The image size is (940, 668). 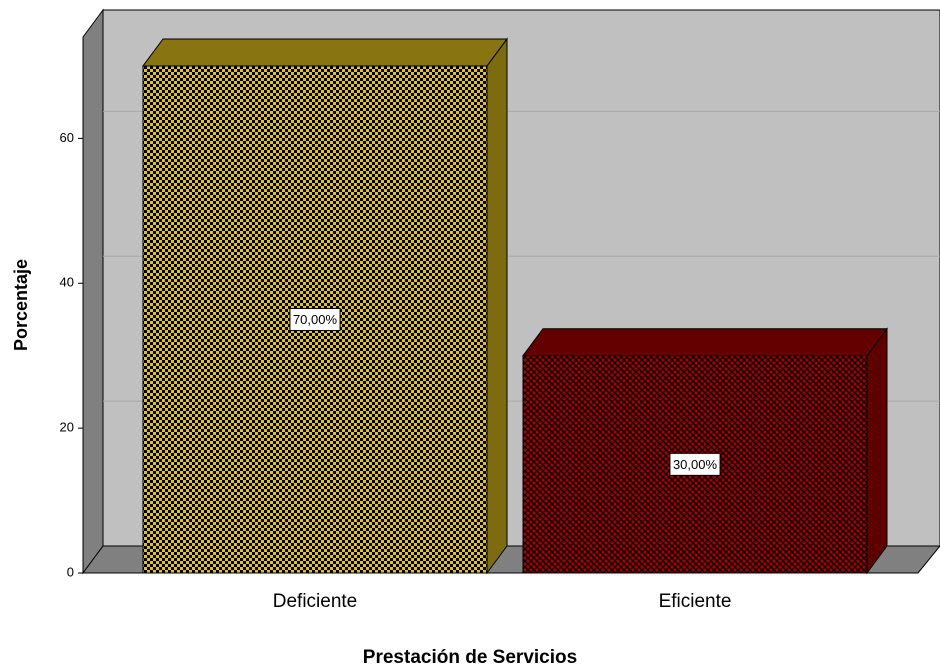 I want to click on value-label: 70,00%, so click(x=315, y=319).